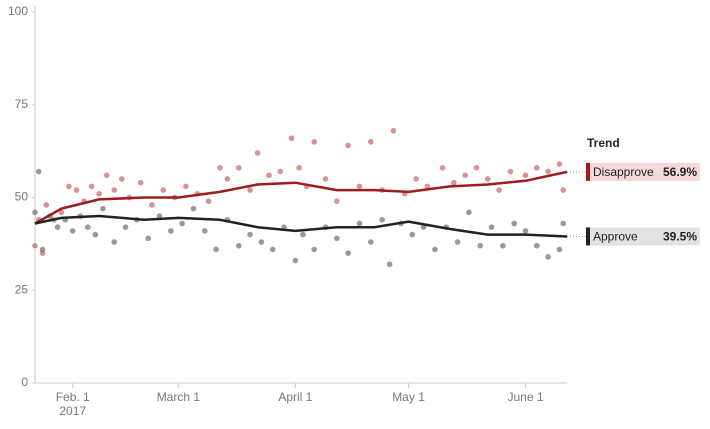  I want to click on y-tick-label: 75, so click(22, 104).